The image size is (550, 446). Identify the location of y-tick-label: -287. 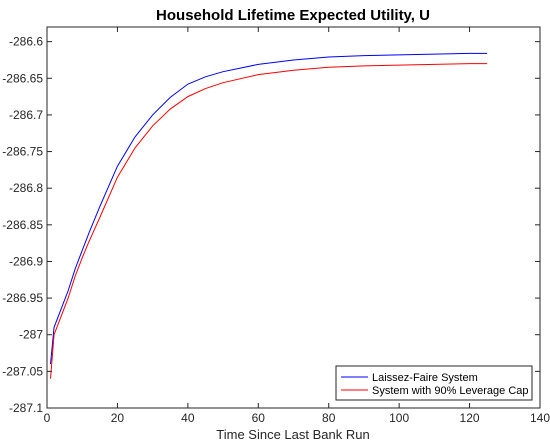
(31, 335).